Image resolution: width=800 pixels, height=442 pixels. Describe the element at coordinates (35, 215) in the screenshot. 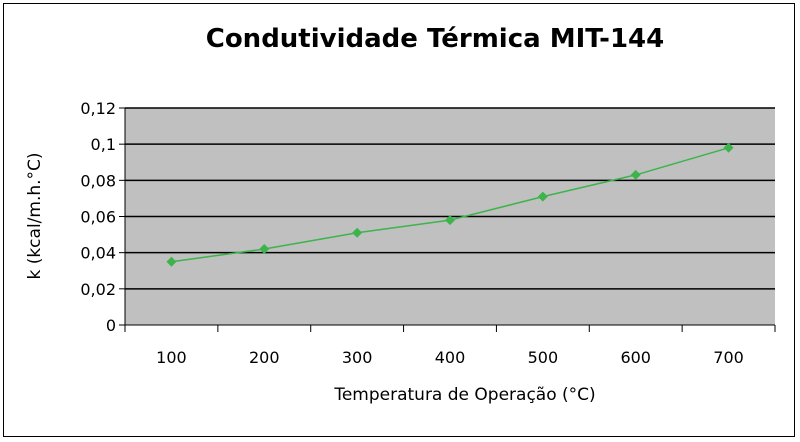

I see `y-axis-label: k (kcal/m.h.°C)` at that location.